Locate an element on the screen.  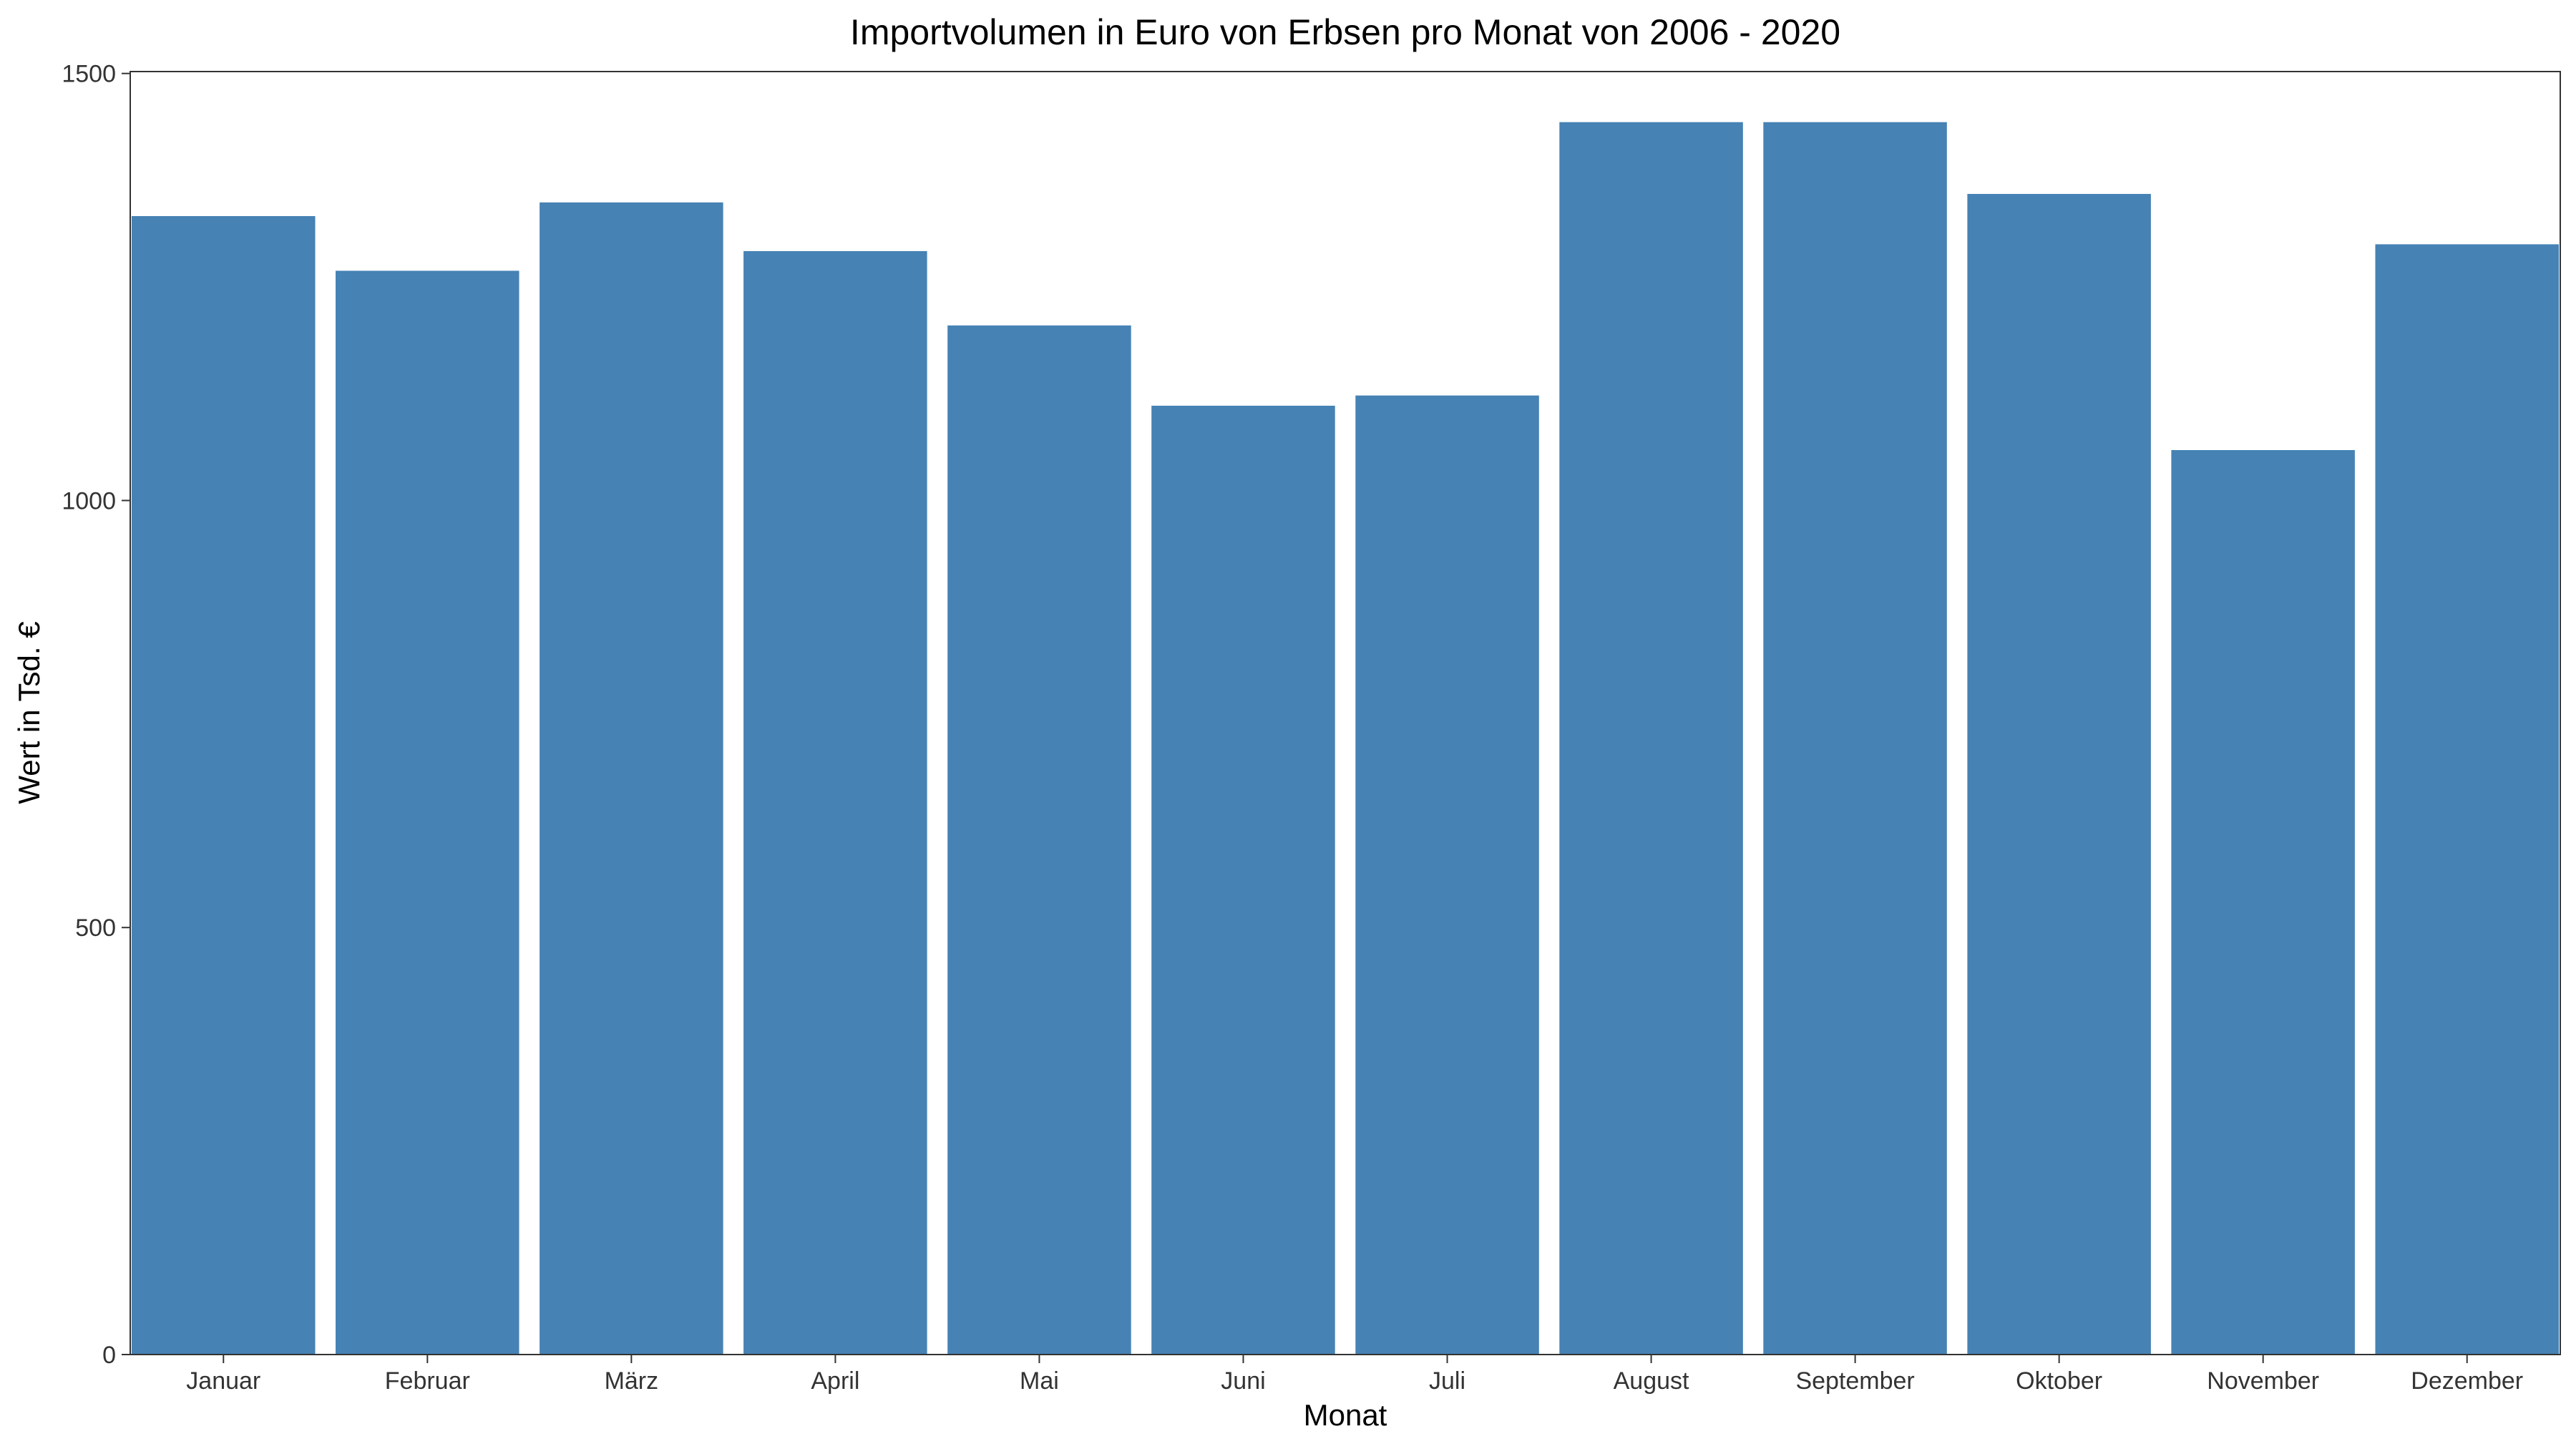
x-tick-label: Februar is located at coordinates (427, 1381).